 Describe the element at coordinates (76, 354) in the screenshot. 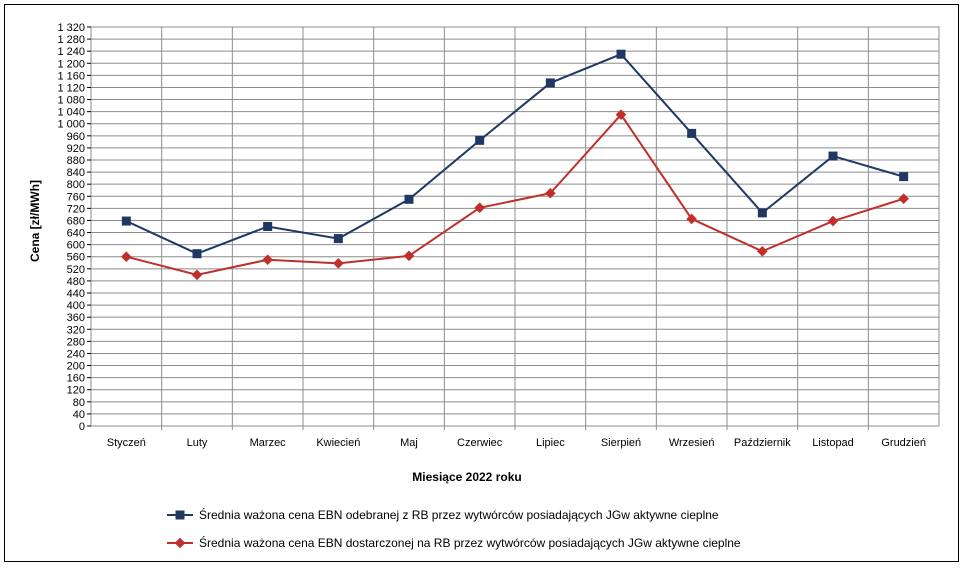

I see `y-tick-label: 240` at that location.